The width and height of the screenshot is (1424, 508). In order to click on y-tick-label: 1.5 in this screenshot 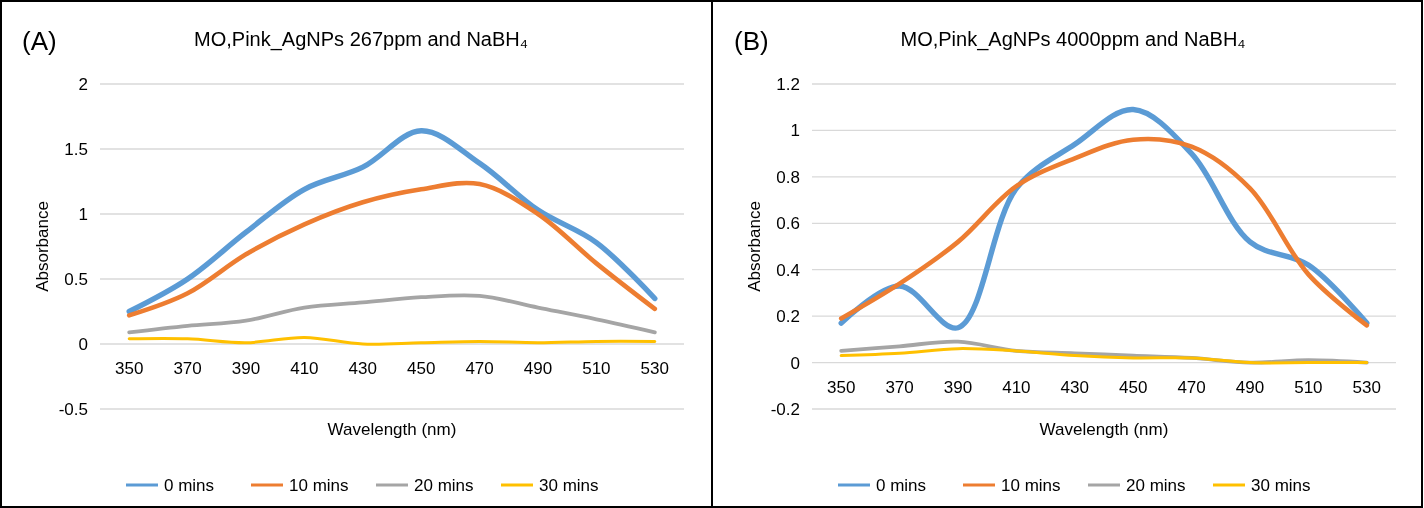, I will do `click(76, 149)`.